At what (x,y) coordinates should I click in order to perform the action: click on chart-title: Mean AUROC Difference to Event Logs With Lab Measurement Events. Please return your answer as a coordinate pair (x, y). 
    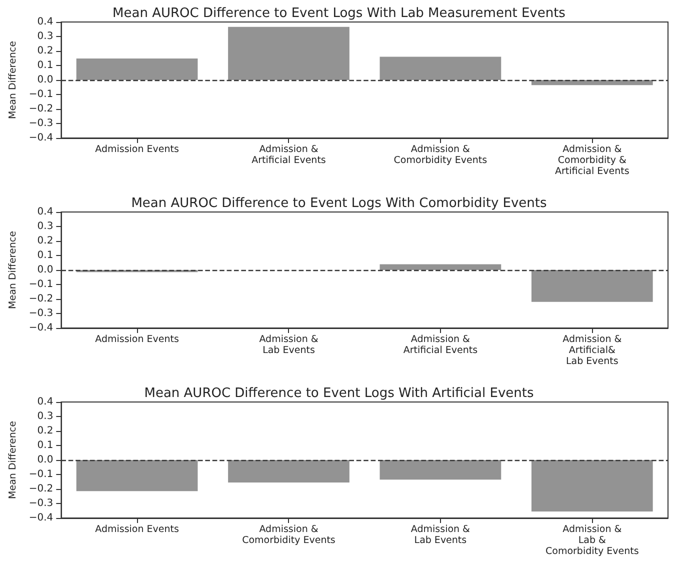
    Looking at the image, I should click on (339, 13).